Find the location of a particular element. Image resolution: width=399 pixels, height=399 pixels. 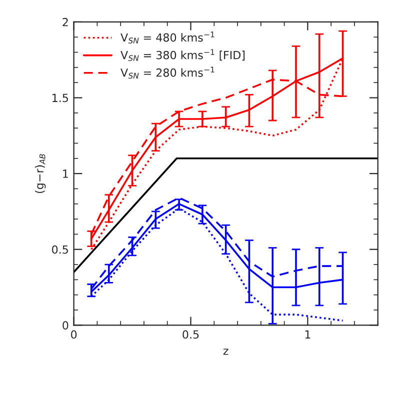

legend-label: V$_{SN}$ = 280 kms$^{−1}$ is located at coordinates (167, 72).